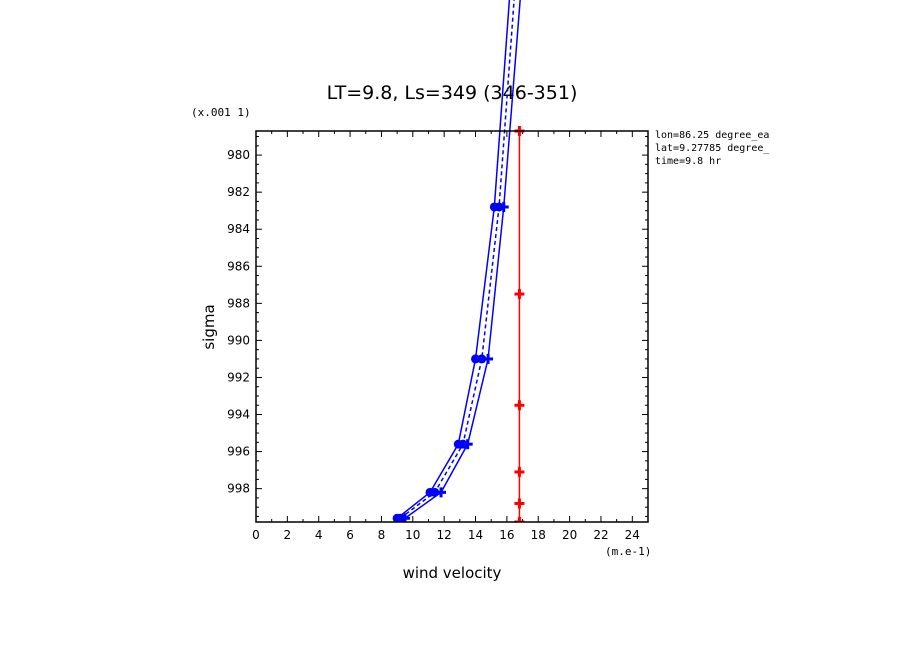 The image size is (904, 654). I want to click on y-tick-label: 986, so click(238, 266).